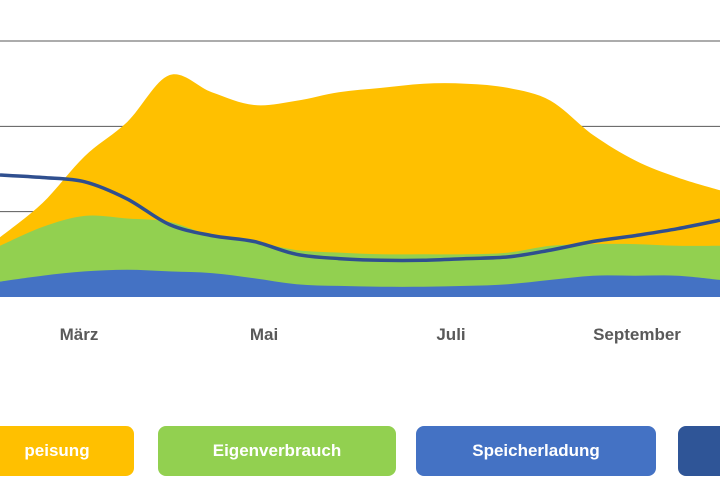 The image size is (720, 500). Describe the element at coordinates (451, 334) in the screenshot. I see `x-tick-label-juli: Juli` at that location.